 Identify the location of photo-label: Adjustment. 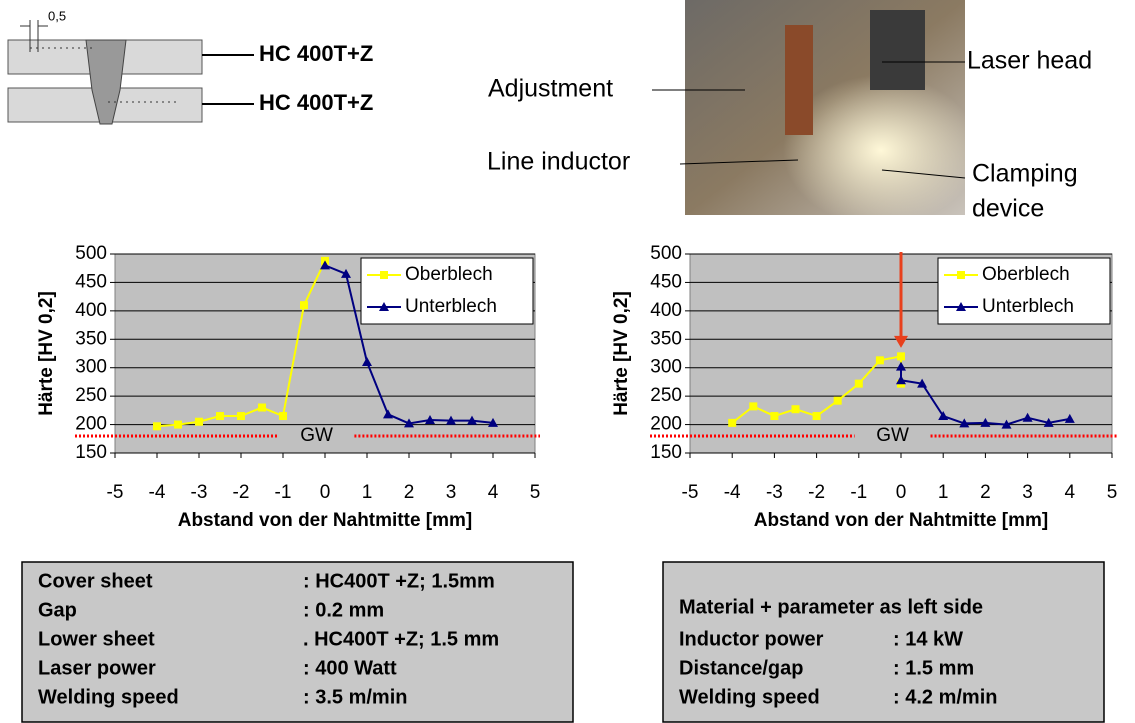
(550, 89).